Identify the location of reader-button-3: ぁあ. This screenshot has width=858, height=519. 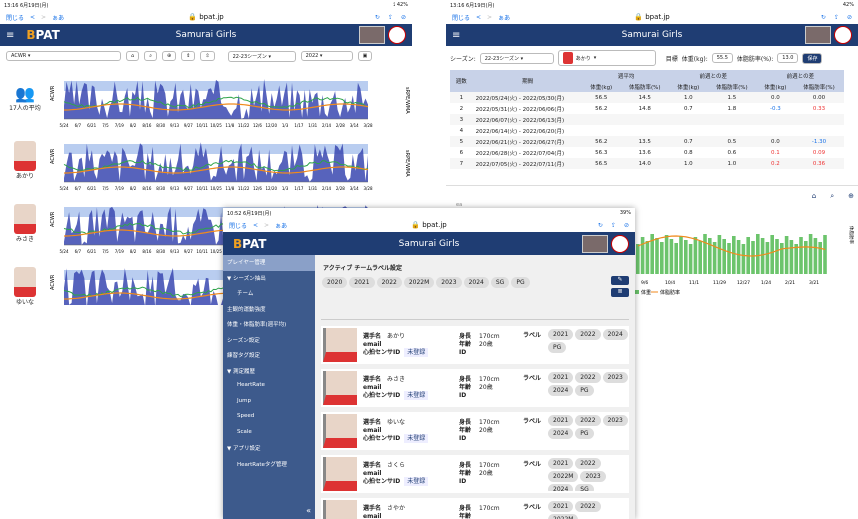
(281, 226).